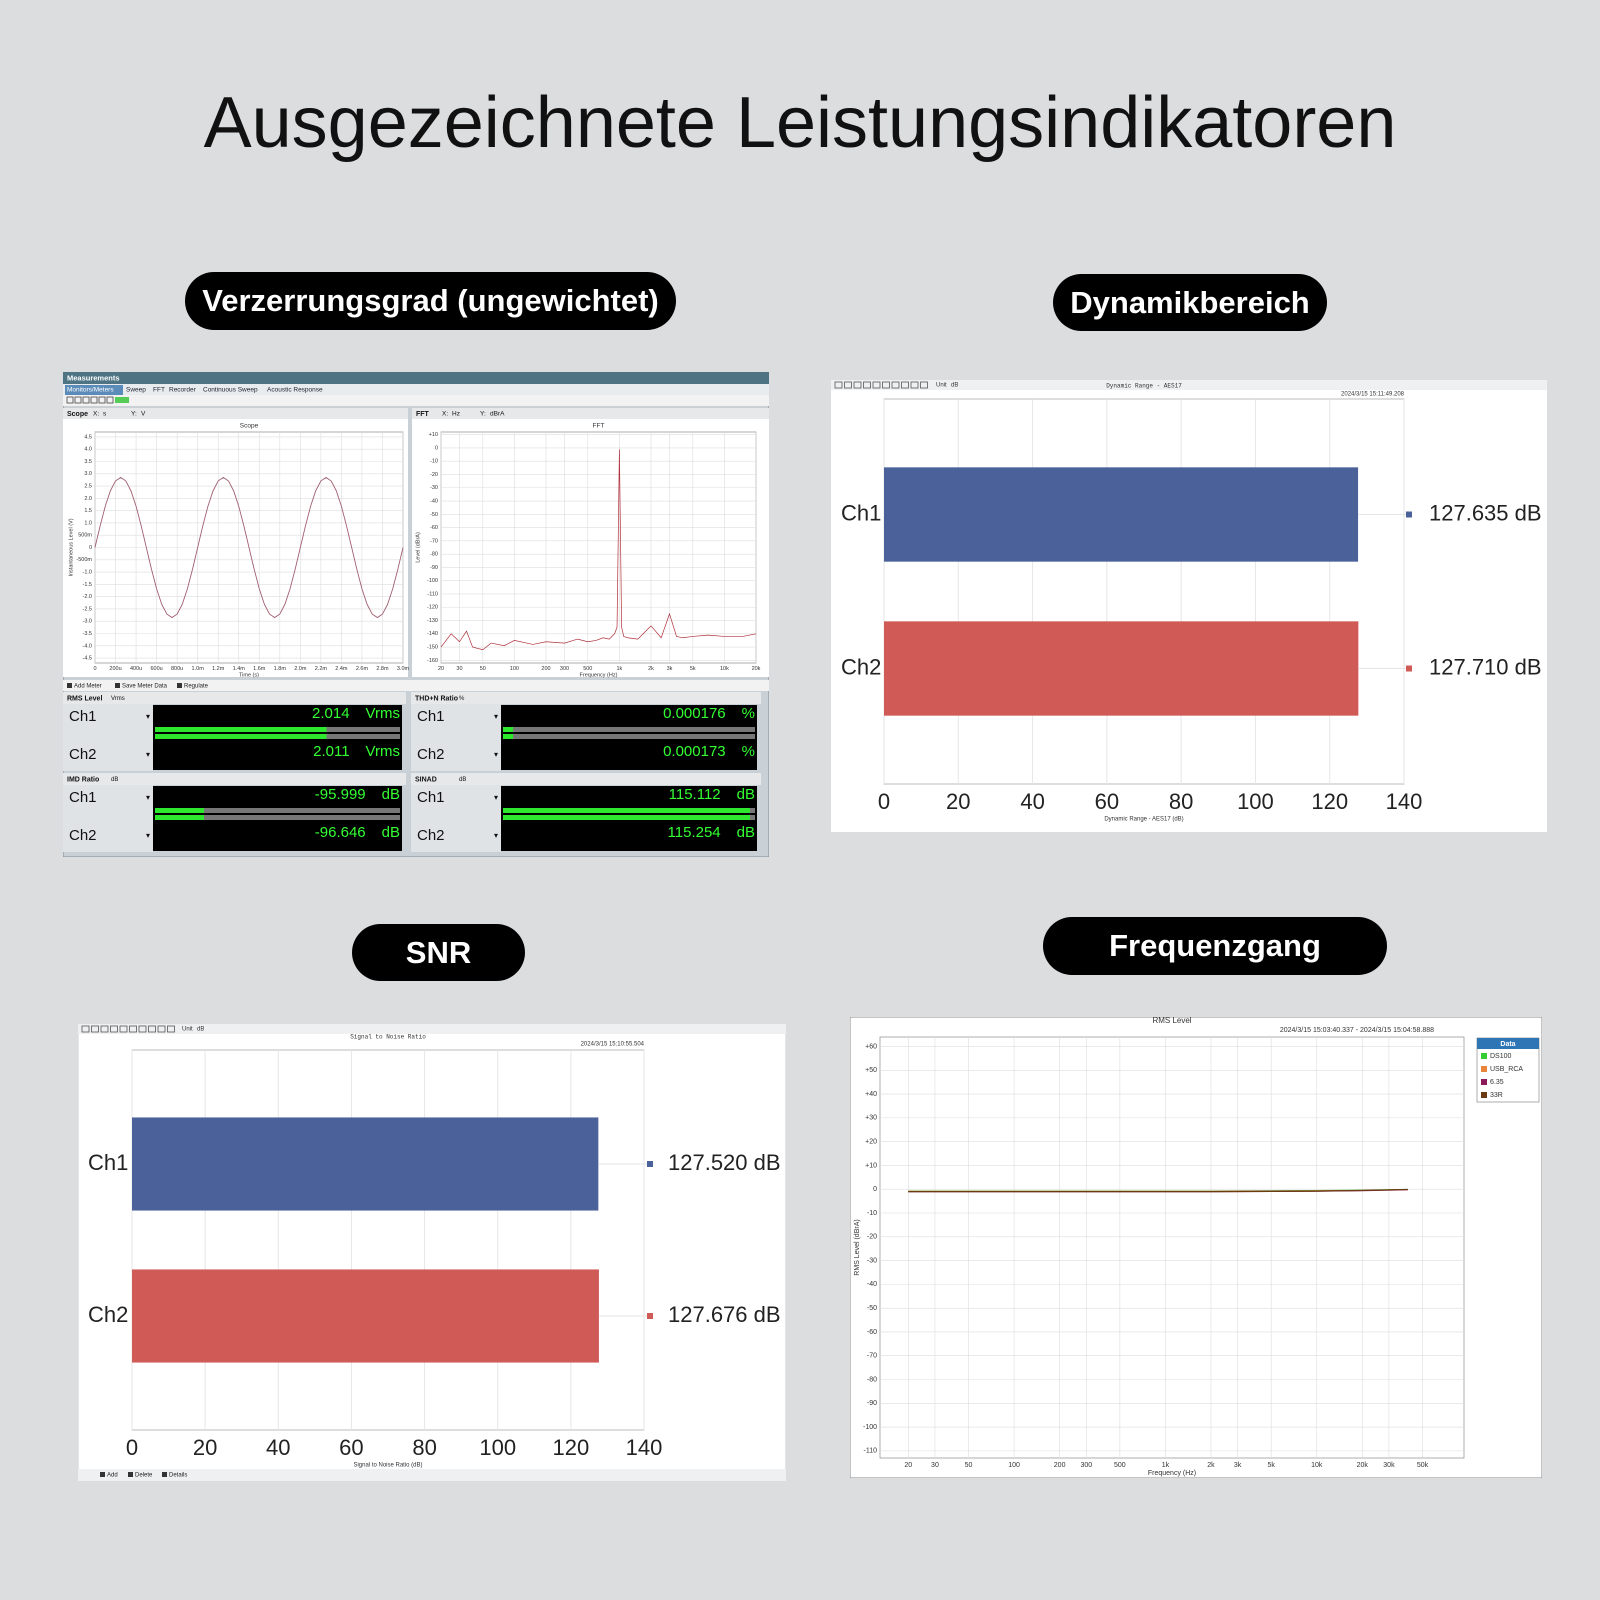 Image resolution: width=1600 pixels, height=1600 pixels. Describe the element at coordinates (1121, 514) in the screenshot. I see `bar` at that location.